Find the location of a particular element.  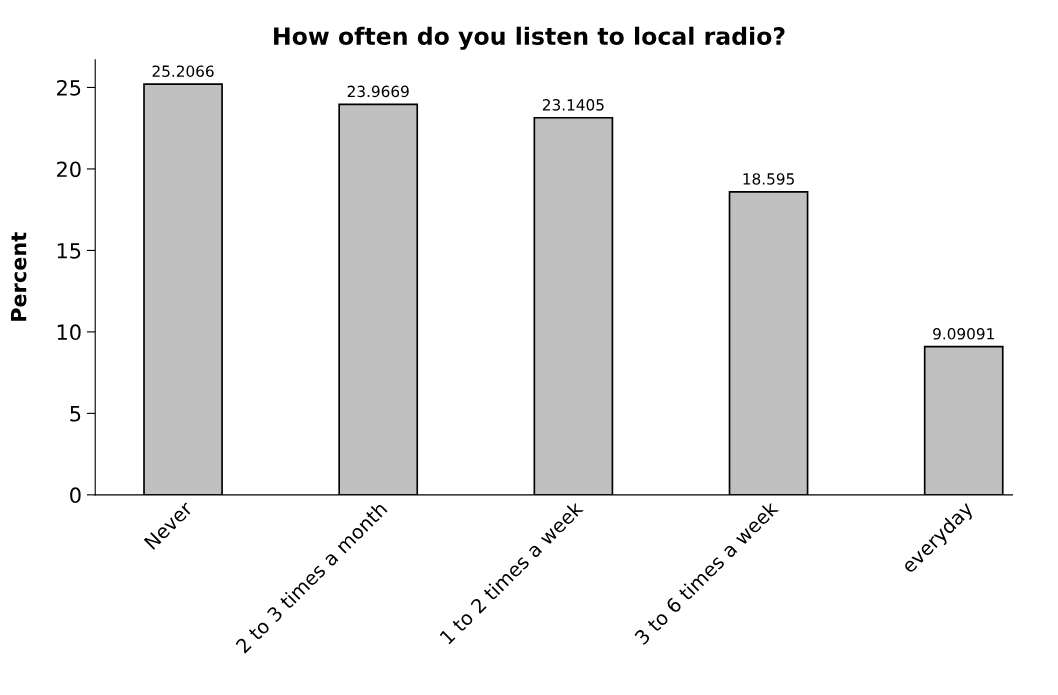

data-label: 25.2066 is located at coordinates (183, 71).